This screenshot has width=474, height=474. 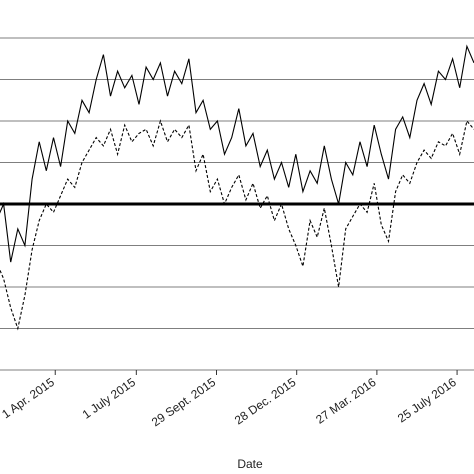 I want to click on x-tick-label: 1 July 2015, so click(x=109, y=398).